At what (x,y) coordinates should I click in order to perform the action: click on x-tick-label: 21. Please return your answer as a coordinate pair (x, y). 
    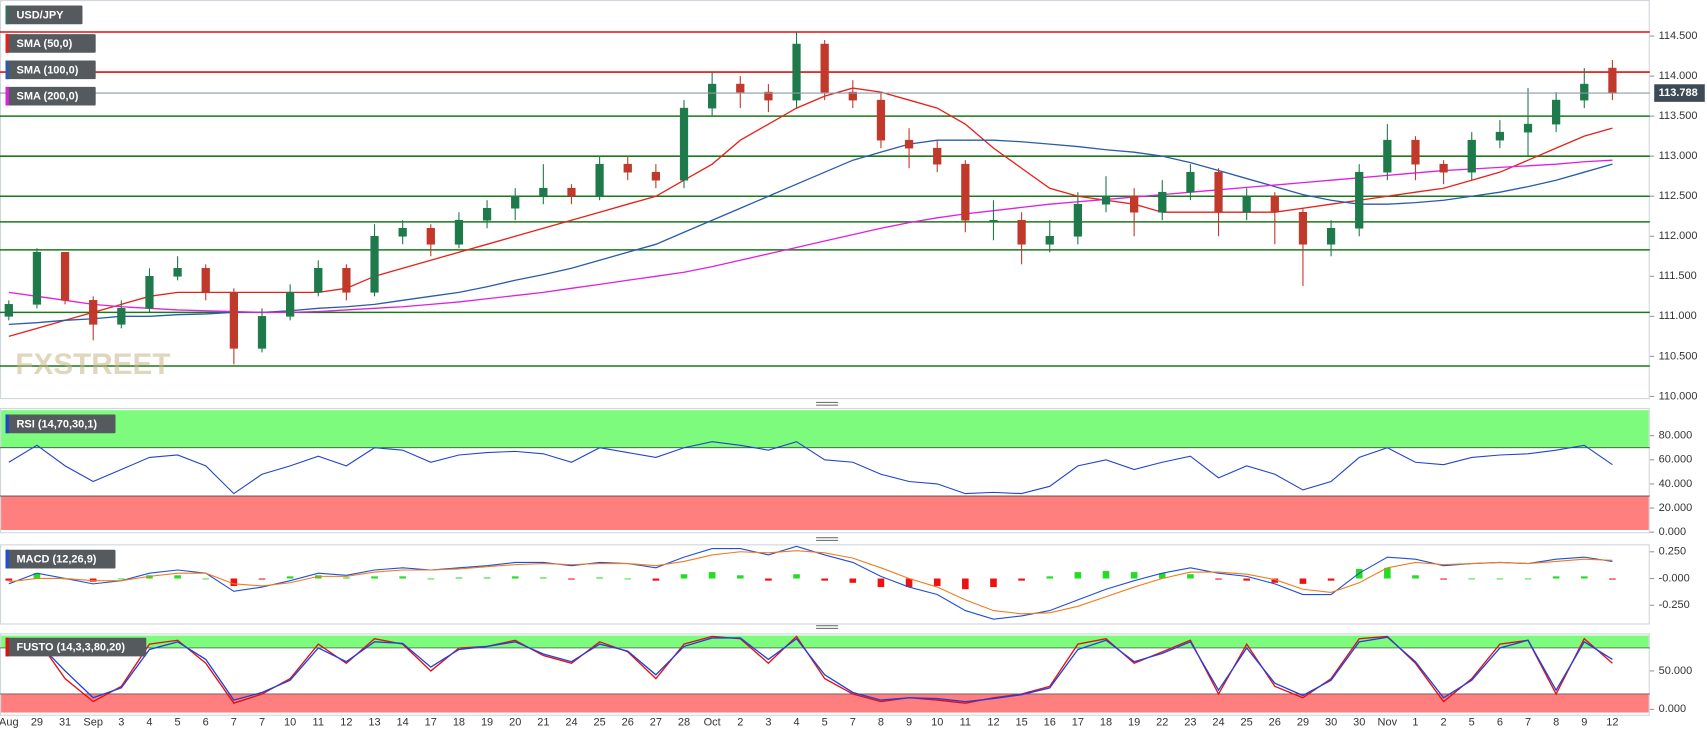
    Looking at the image, I should click on (543, 722).